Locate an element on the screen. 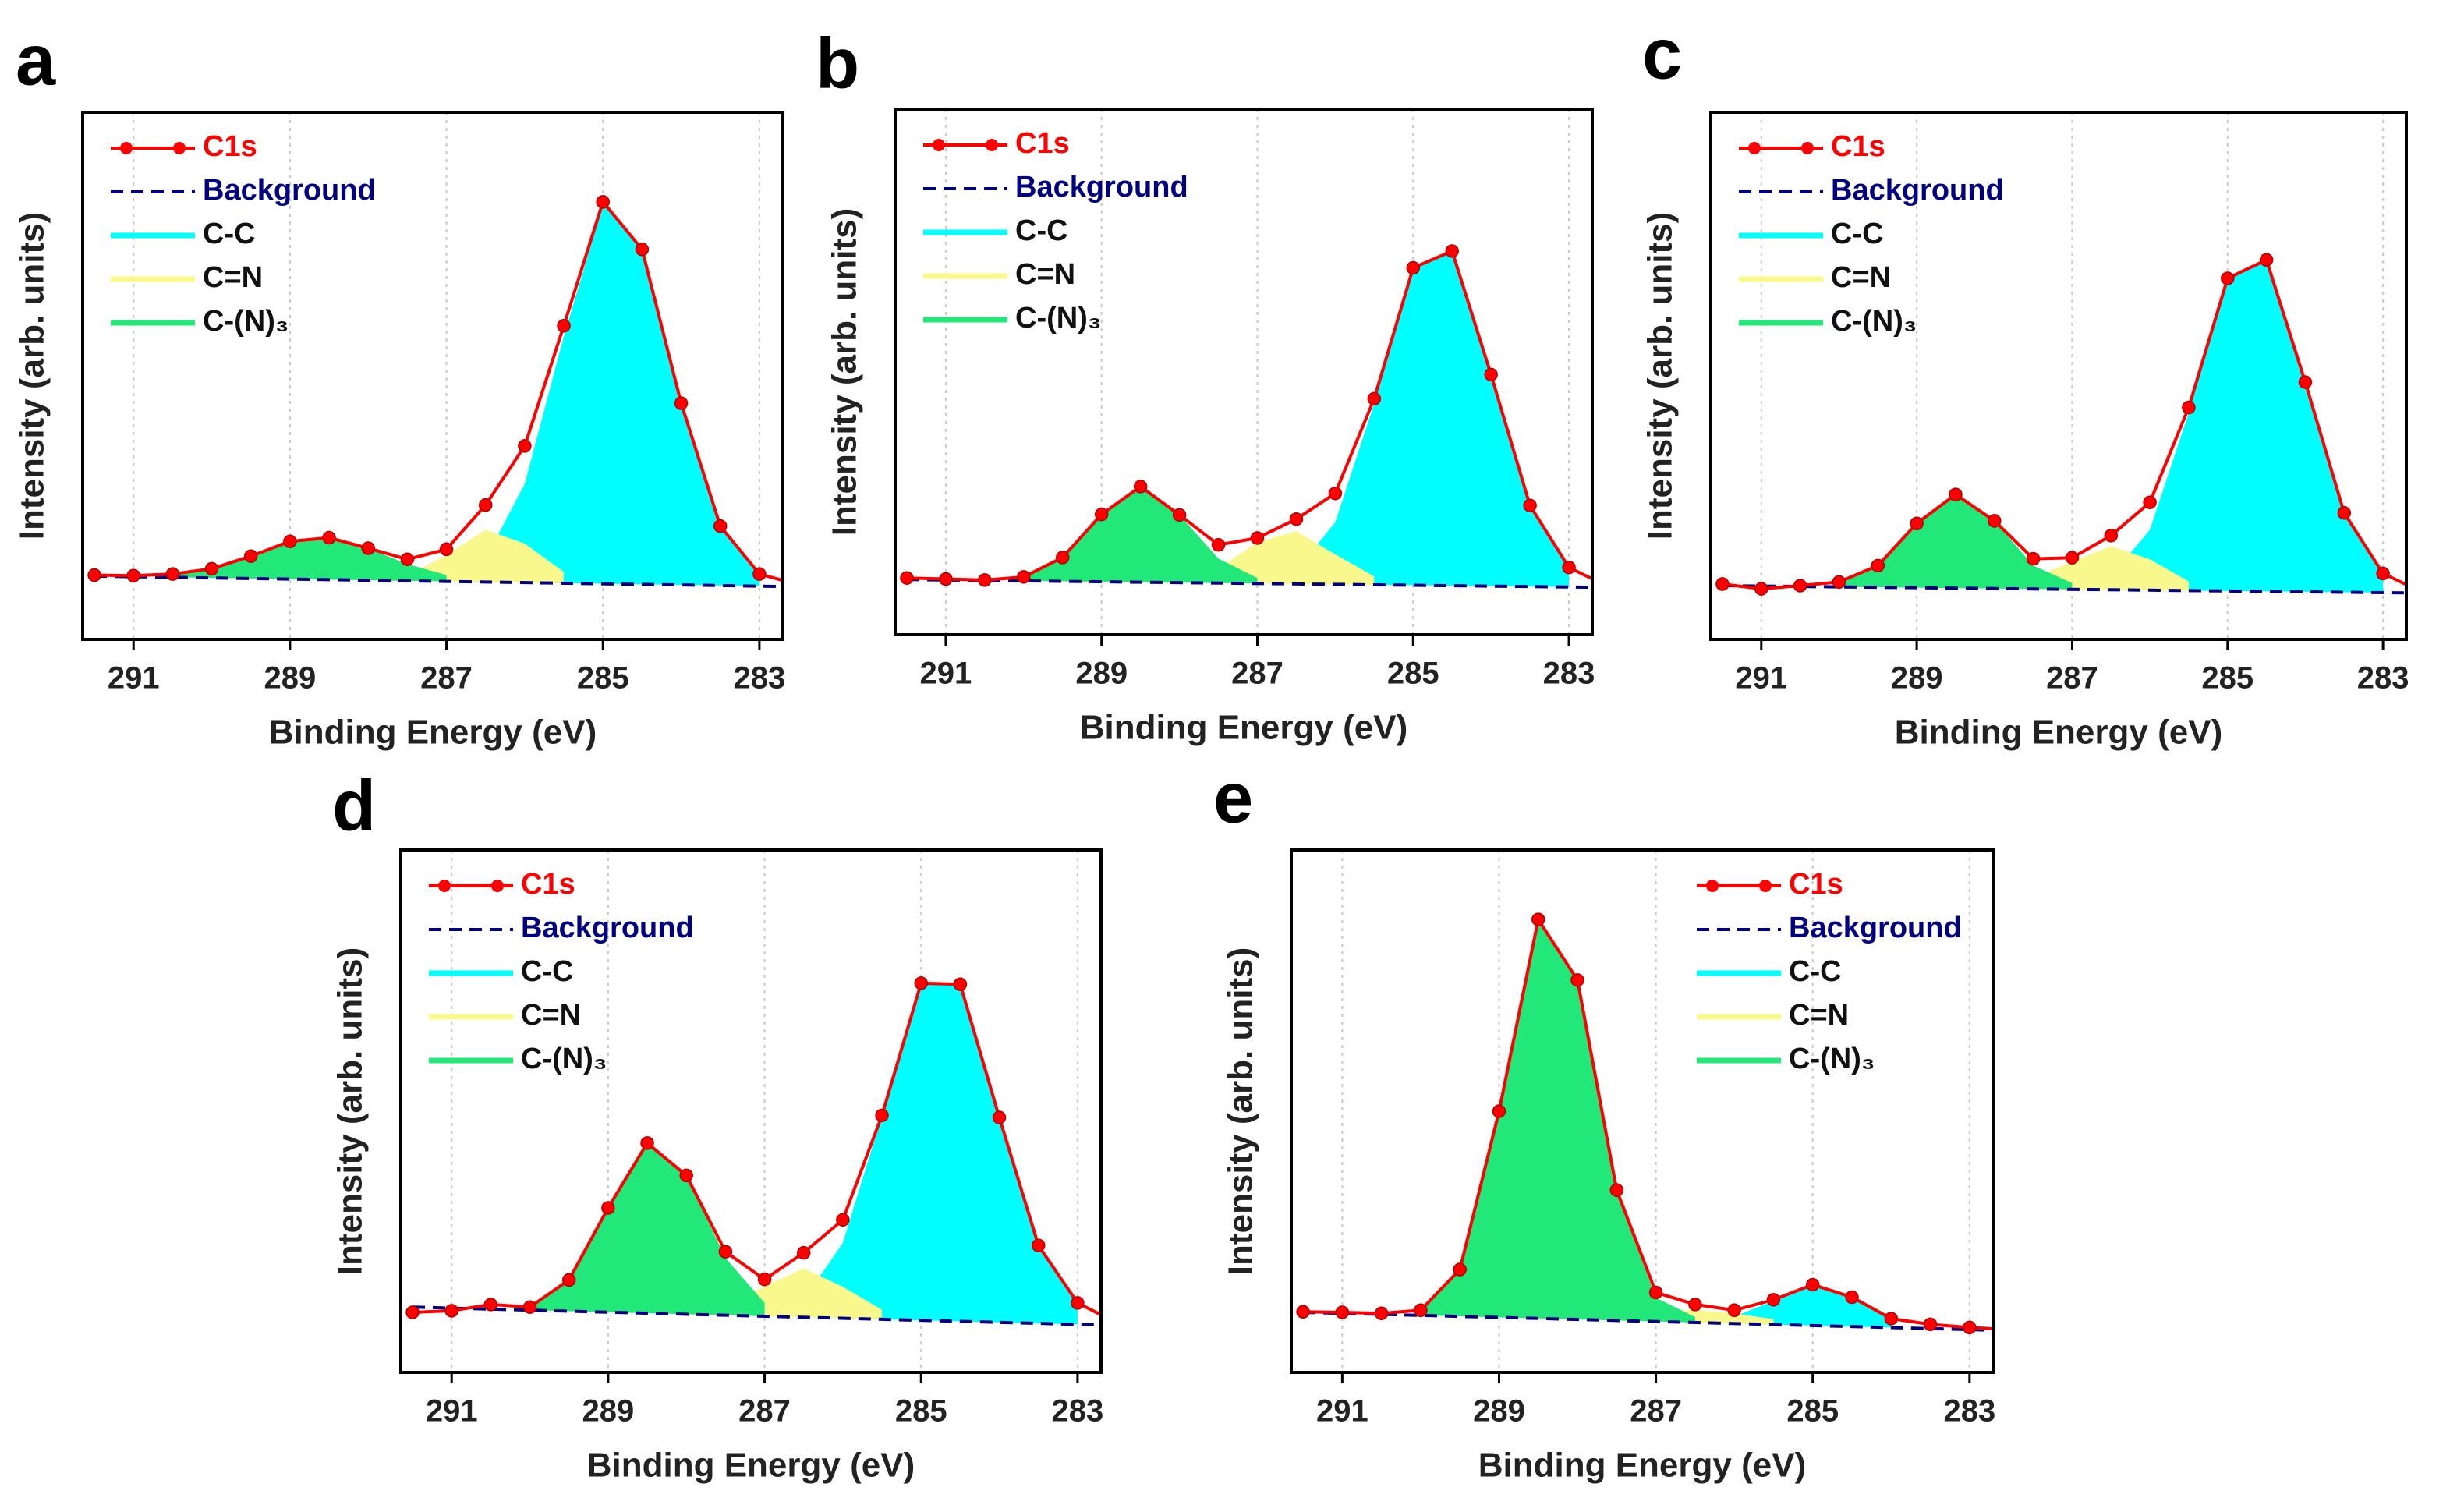 Image resolution: width=2450 pixels, height=1512 pixels. panel-label: e is located at coordinates (1233, 797).